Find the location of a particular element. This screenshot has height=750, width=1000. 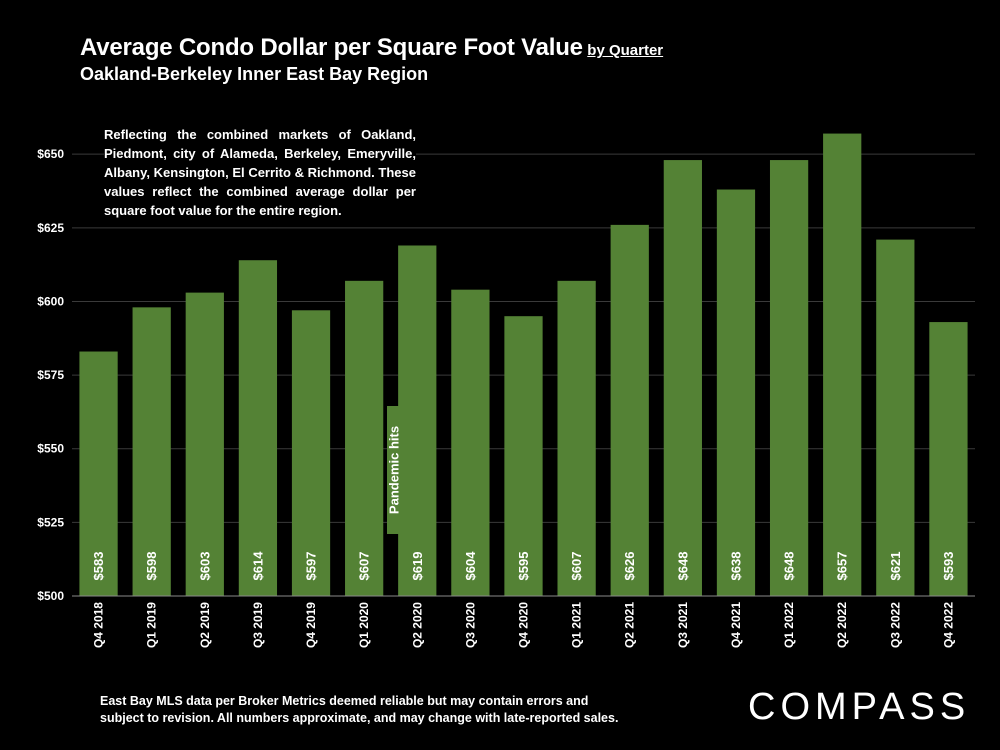

bar-value-label: $593 is located at coordinates (948, 566).